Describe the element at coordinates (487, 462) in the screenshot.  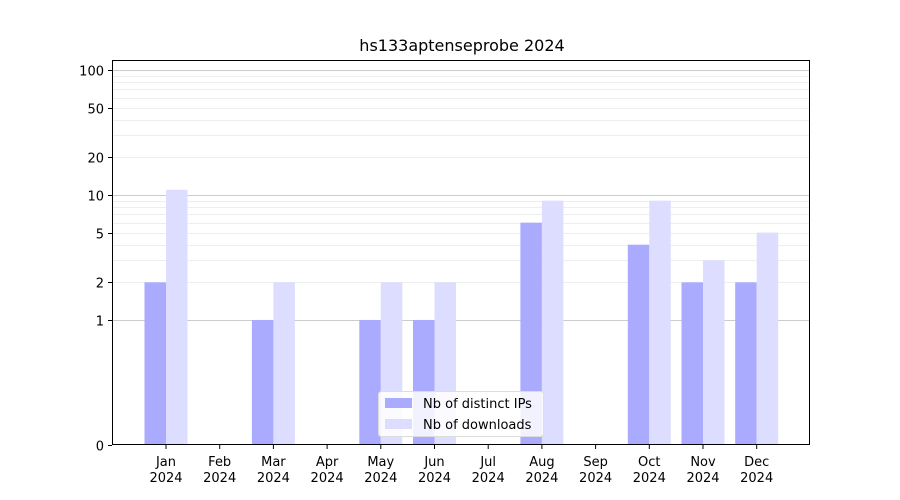
I see `x-tick-label-month: Jul` at that location.